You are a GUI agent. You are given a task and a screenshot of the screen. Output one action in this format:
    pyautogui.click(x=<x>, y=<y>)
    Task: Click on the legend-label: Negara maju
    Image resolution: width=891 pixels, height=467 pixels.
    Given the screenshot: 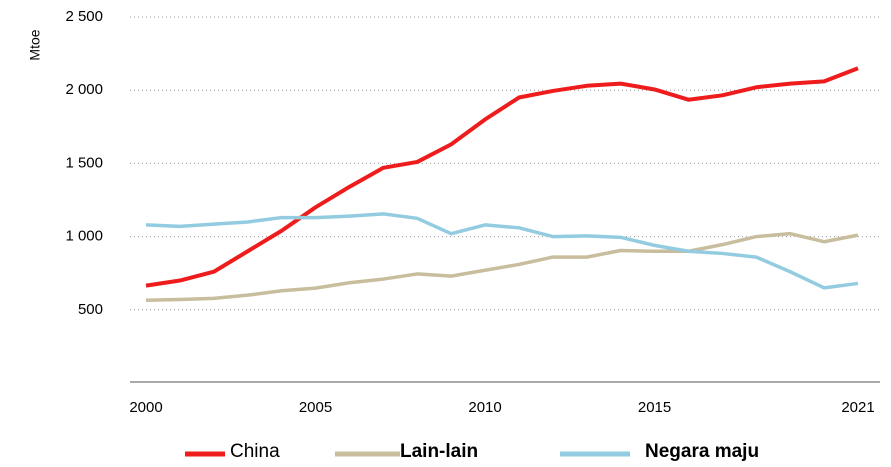 What is the action you would take?
    pyautogui.click(x=702, y=451)
    